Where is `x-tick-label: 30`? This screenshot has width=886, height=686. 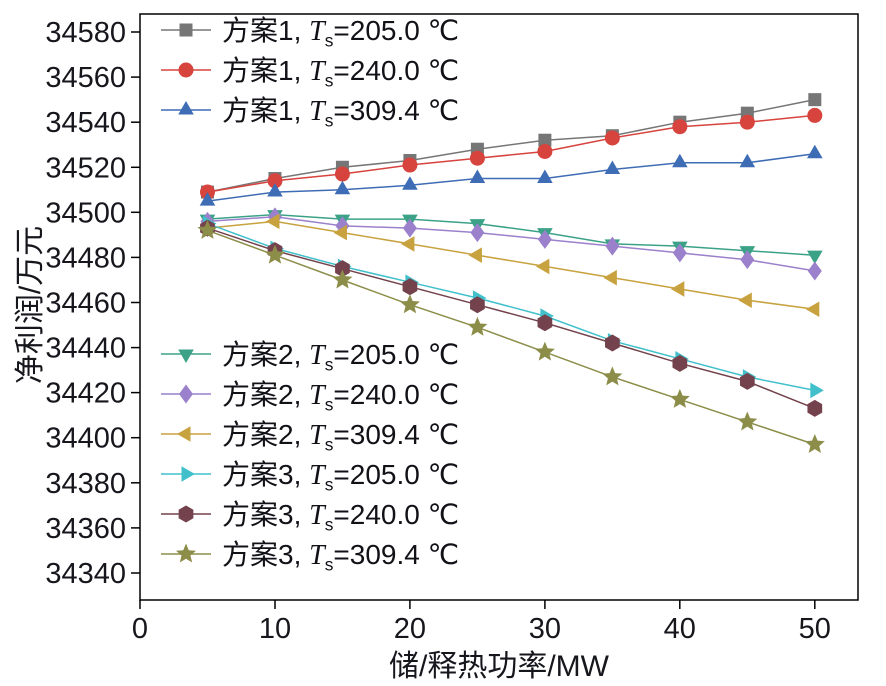 x-tick-label: 30 is located at coordinates (545, 629).